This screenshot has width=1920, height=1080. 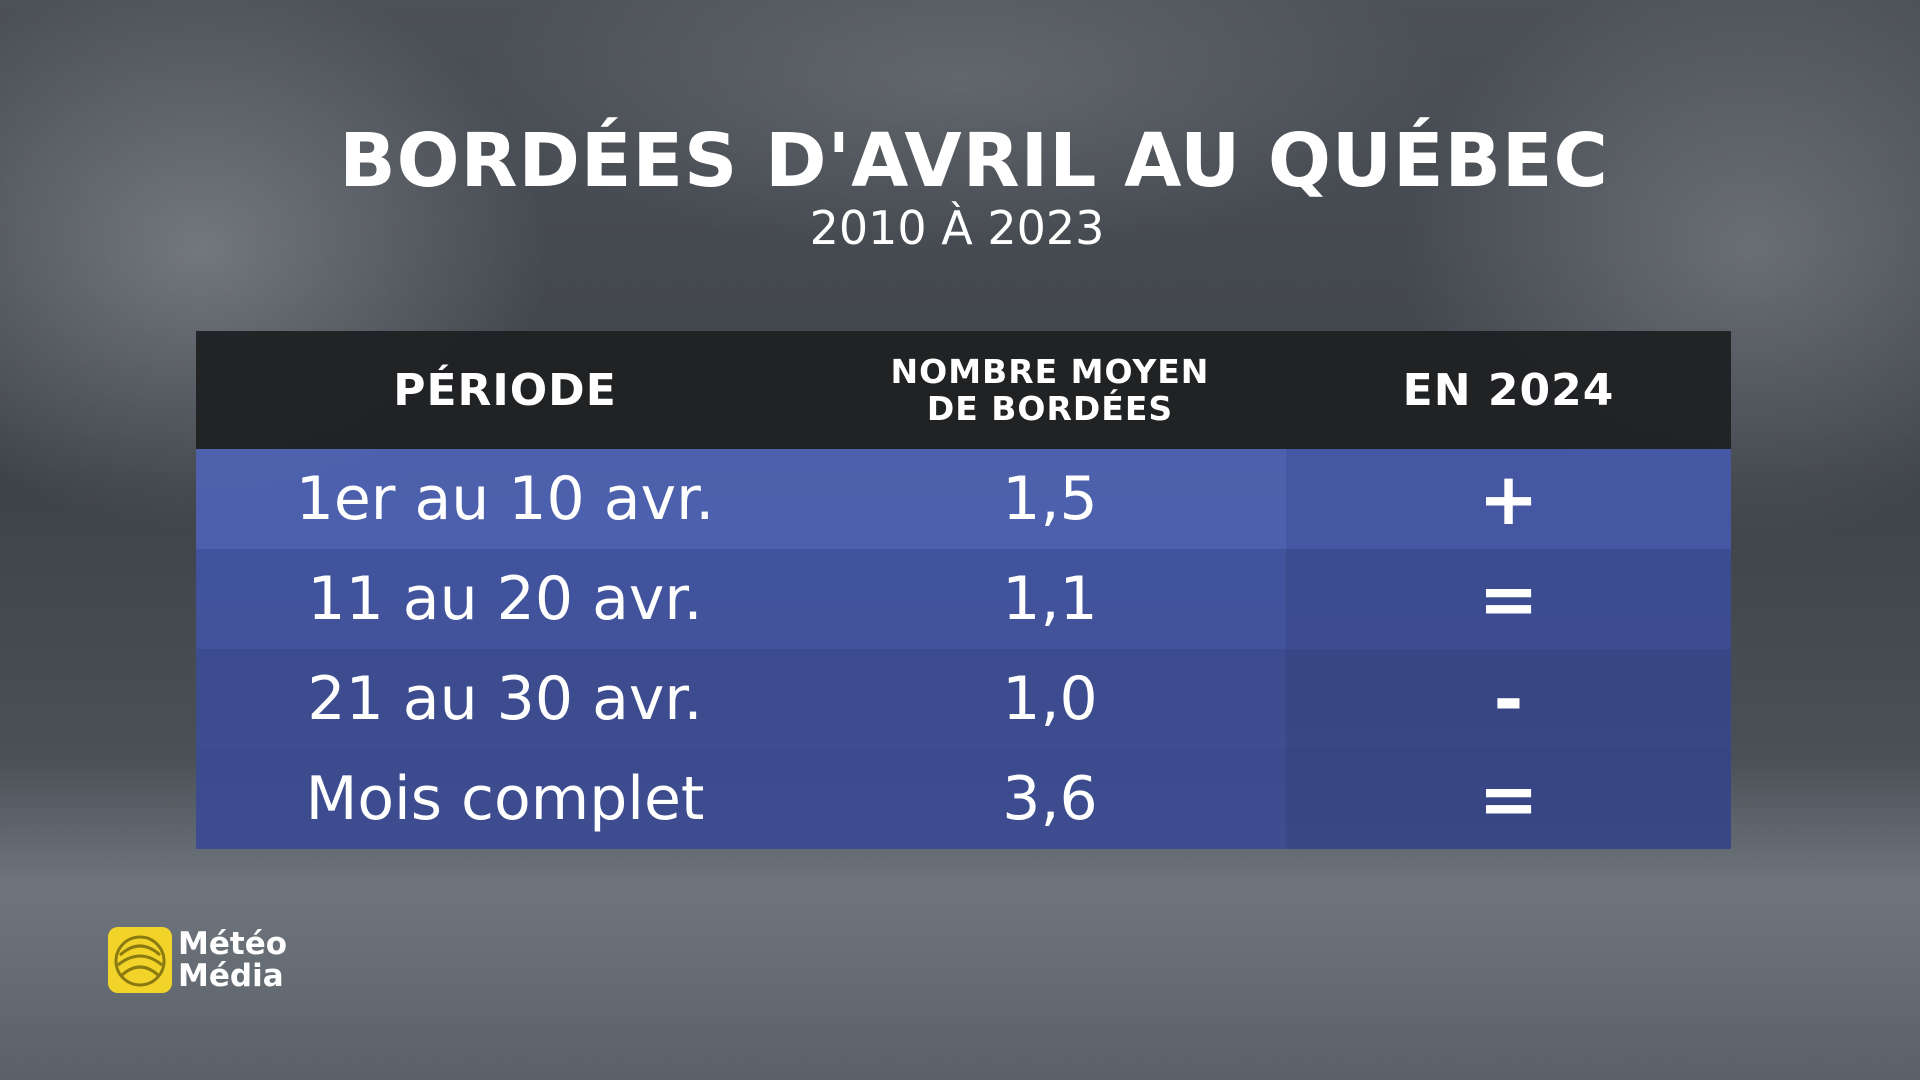 What do you see at coordinates (231, 976) in the screenshot?
I see `logo-line: Média` at bounding box center [231, 976].